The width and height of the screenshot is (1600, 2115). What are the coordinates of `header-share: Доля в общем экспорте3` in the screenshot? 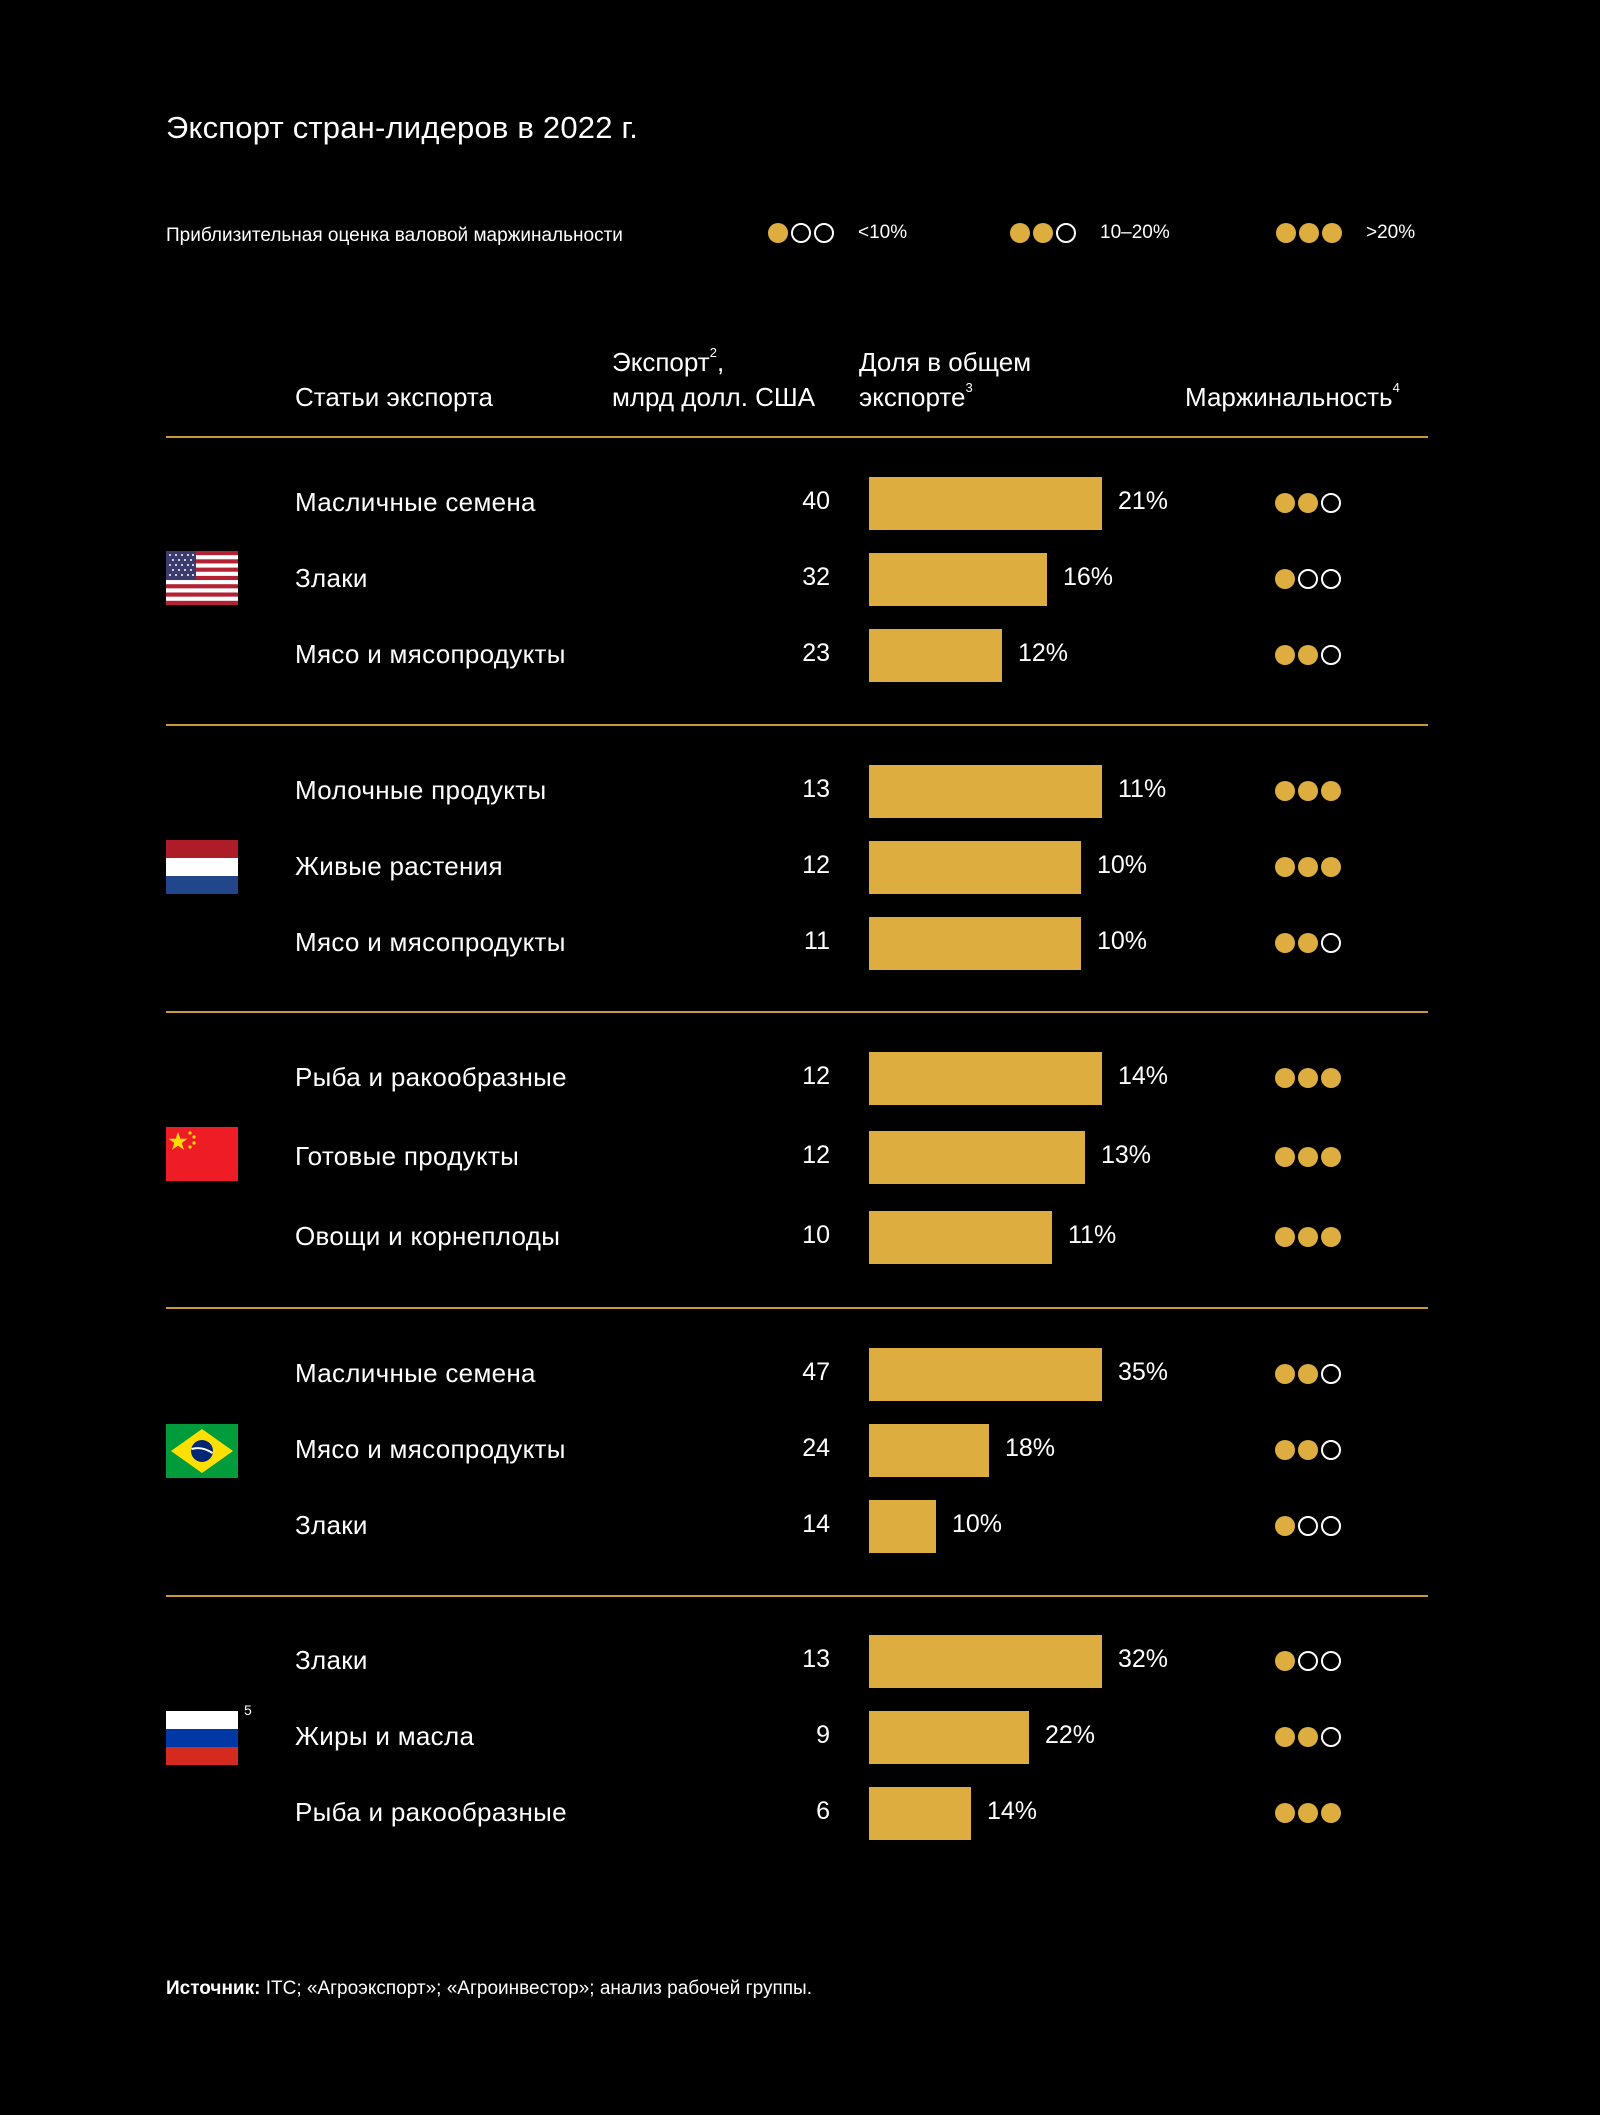 It's located at (945, 379).